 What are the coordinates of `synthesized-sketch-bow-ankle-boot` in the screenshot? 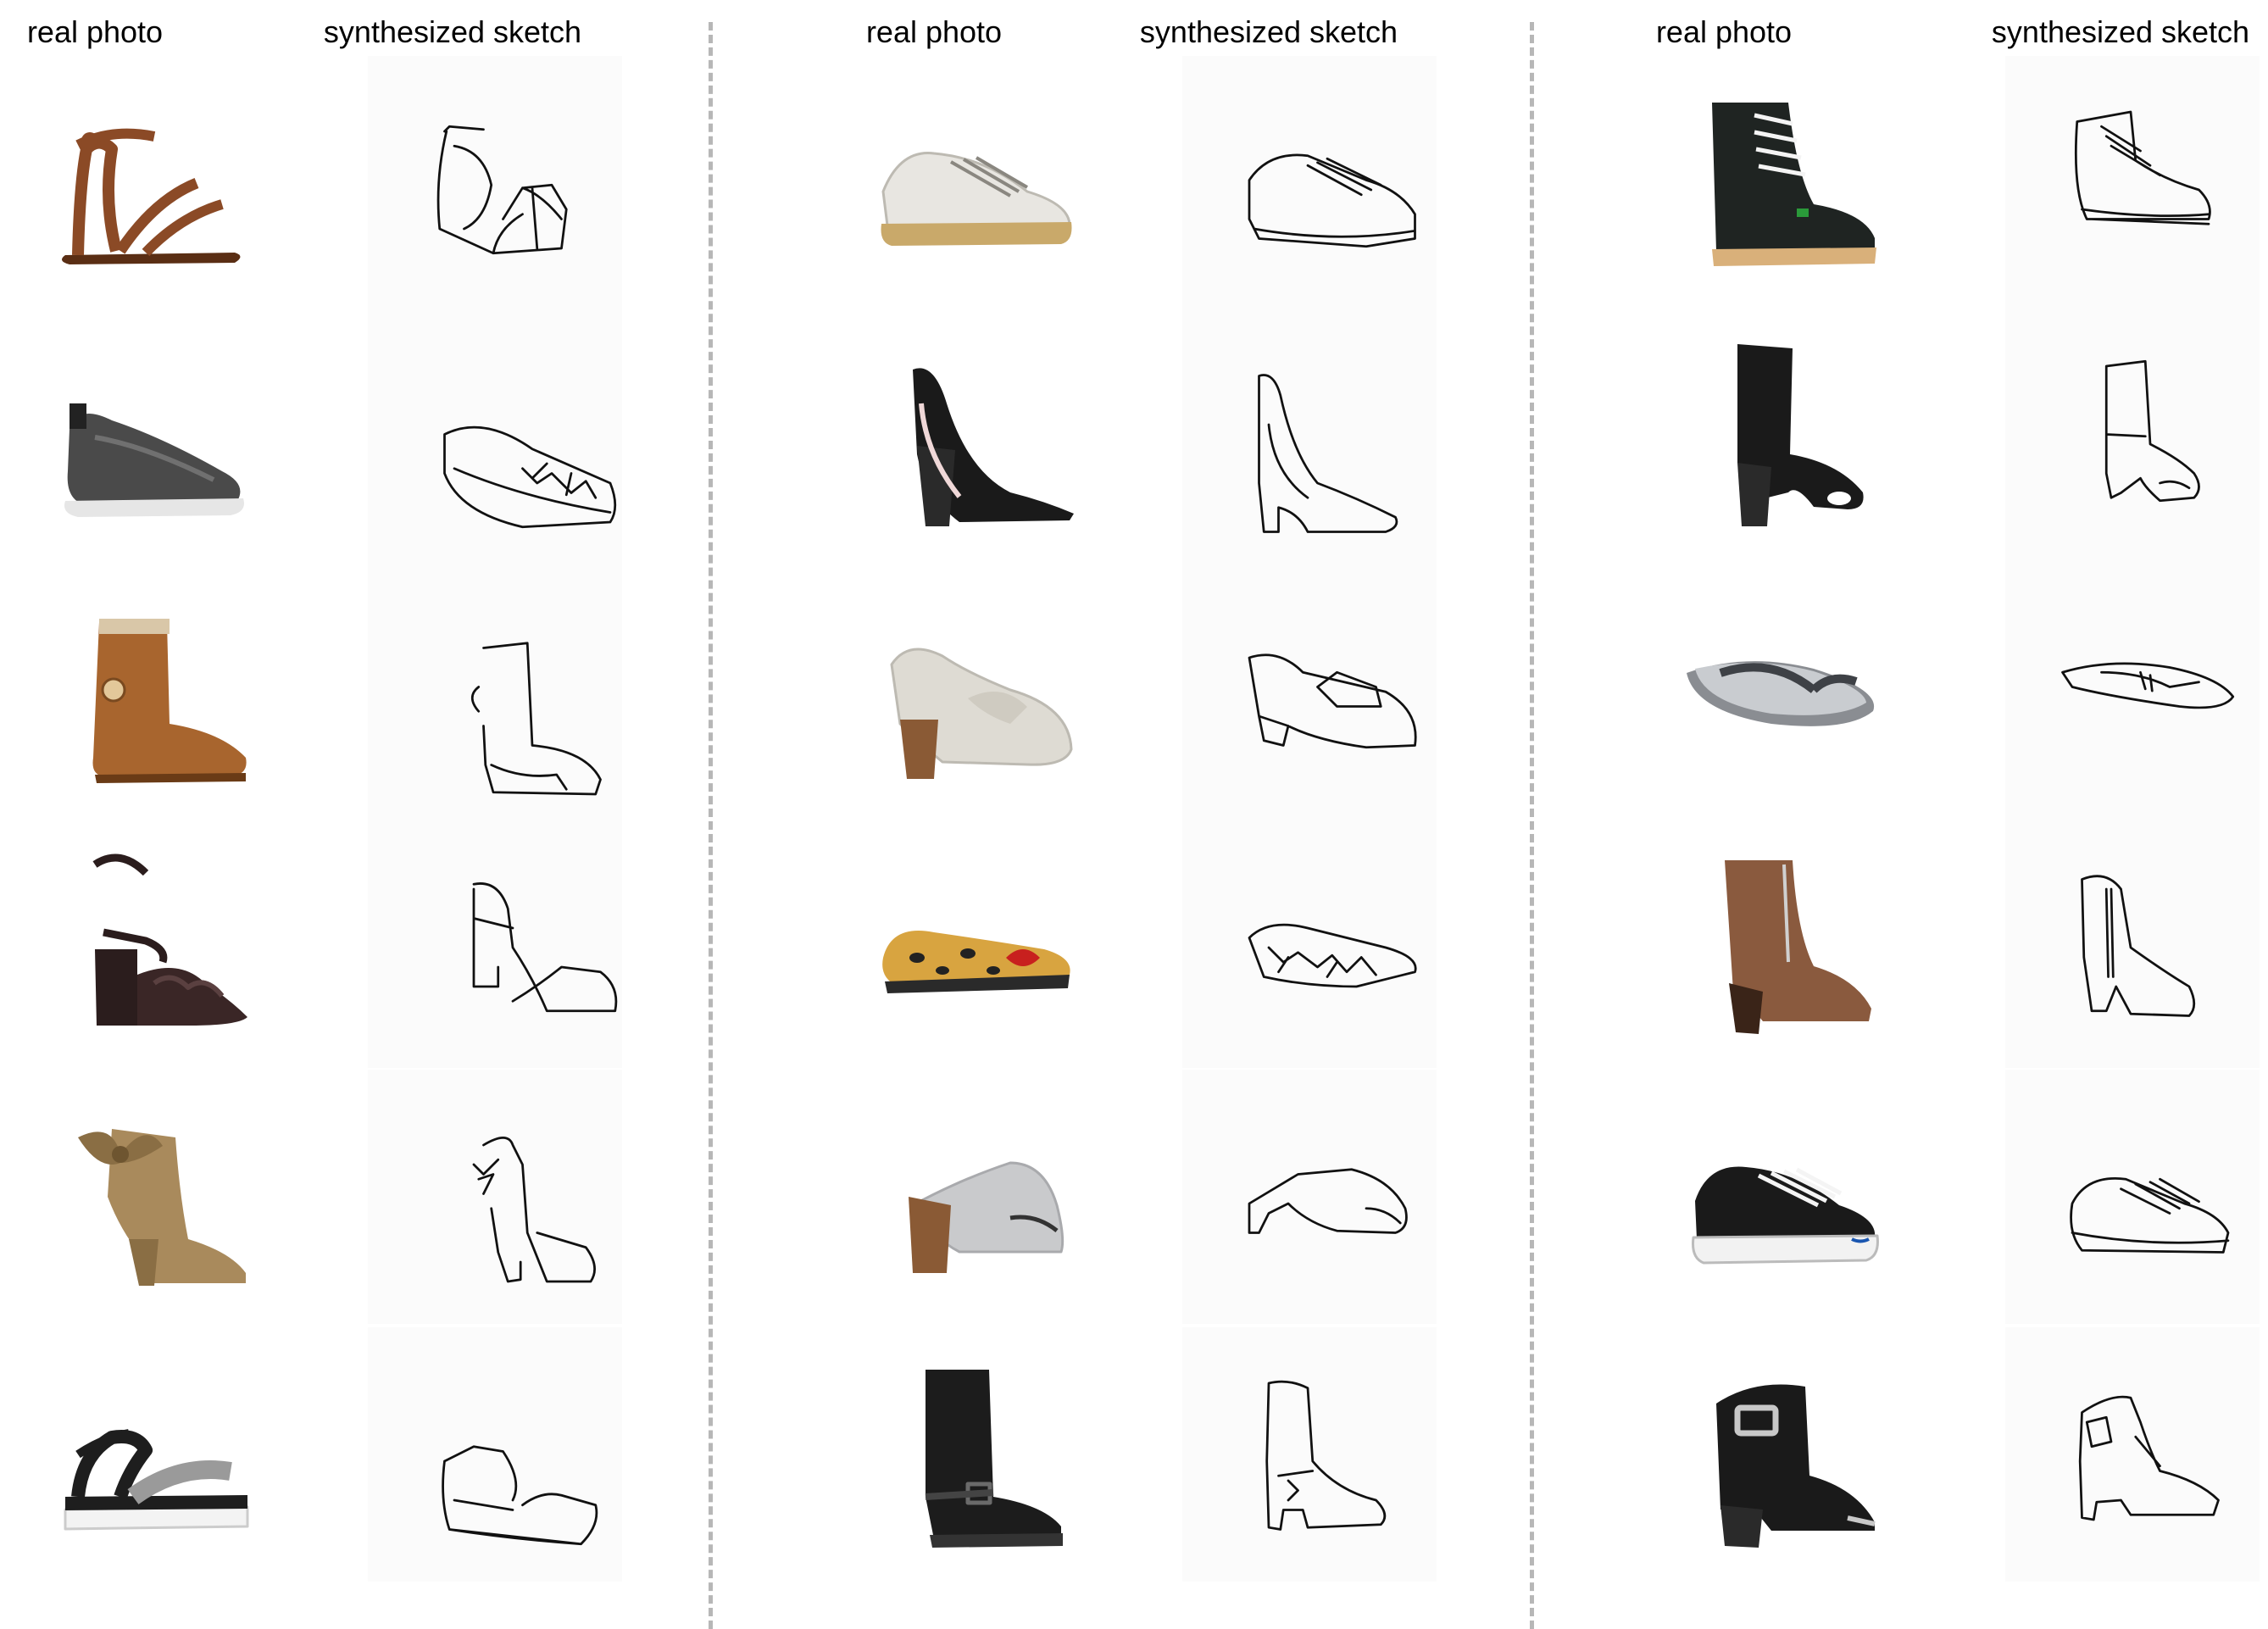 It's located at (495, 1197).